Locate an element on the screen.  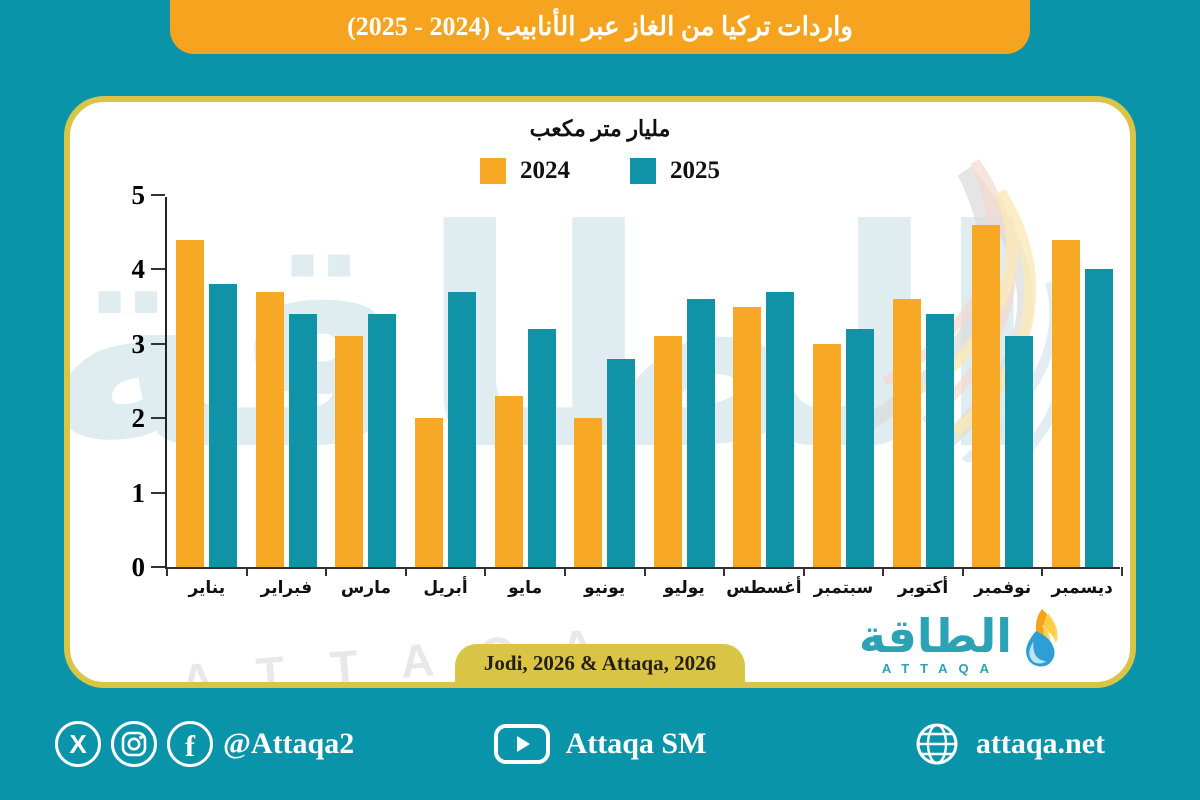
legend-item-2024: 2024 is located at coordinates (525, 171).